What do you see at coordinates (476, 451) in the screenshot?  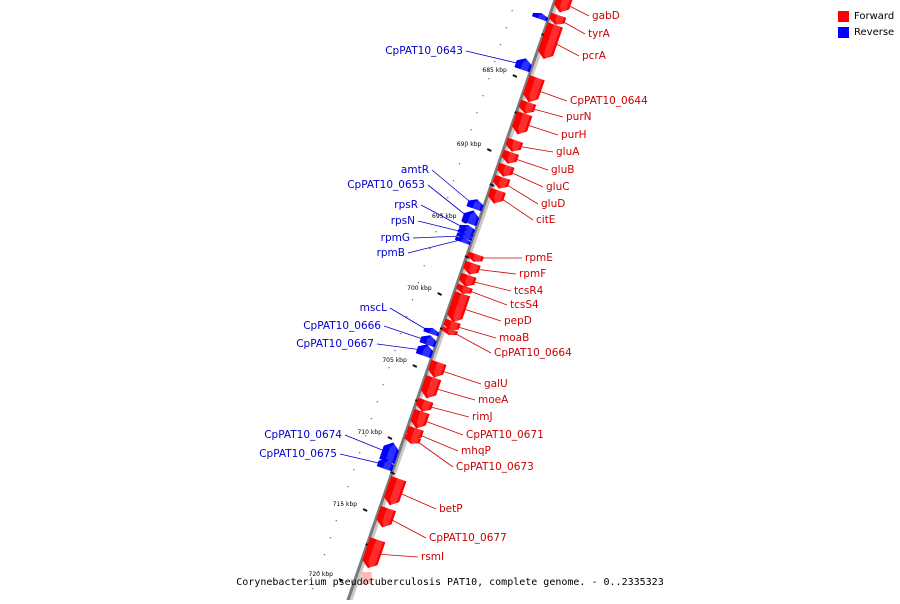 I see `gene-label-mhqP: mhqP` at bounding box center [476, 451].